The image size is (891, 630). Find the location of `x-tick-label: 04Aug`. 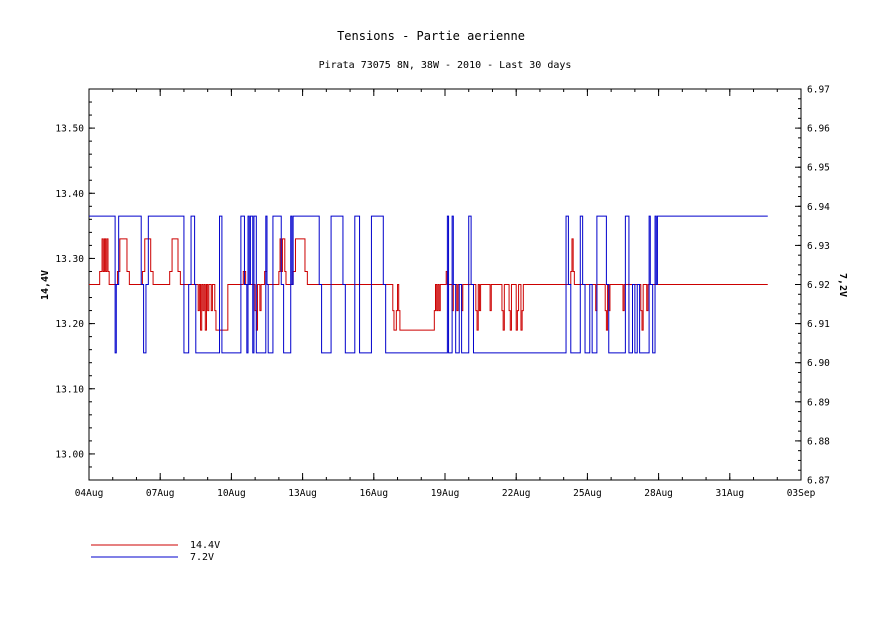

x-tick-label: 04Aug is located at coordinates (89, 493).